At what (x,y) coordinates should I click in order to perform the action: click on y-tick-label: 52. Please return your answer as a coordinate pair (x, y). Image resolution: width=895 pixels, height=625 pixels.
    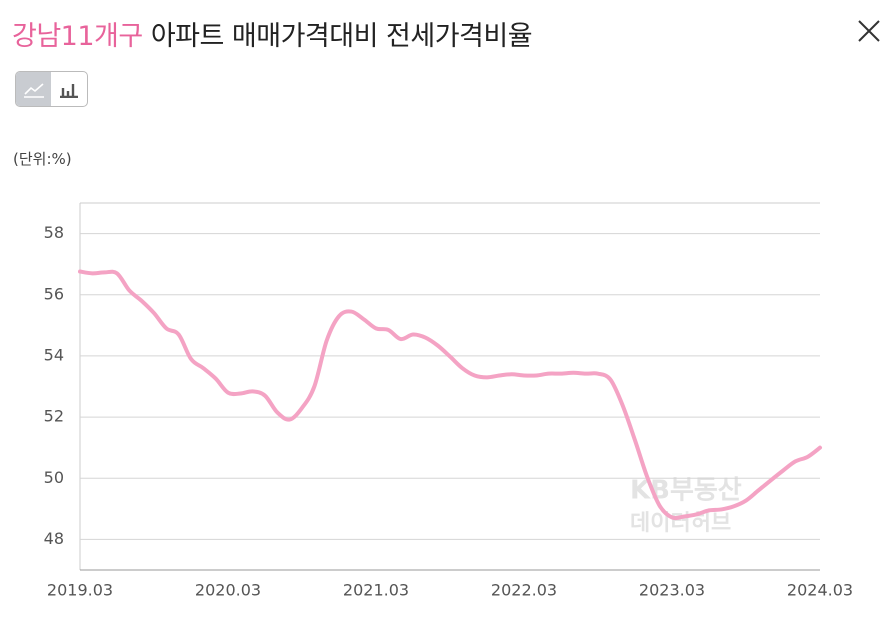
    Looking at the image, I should click on (54, 416).